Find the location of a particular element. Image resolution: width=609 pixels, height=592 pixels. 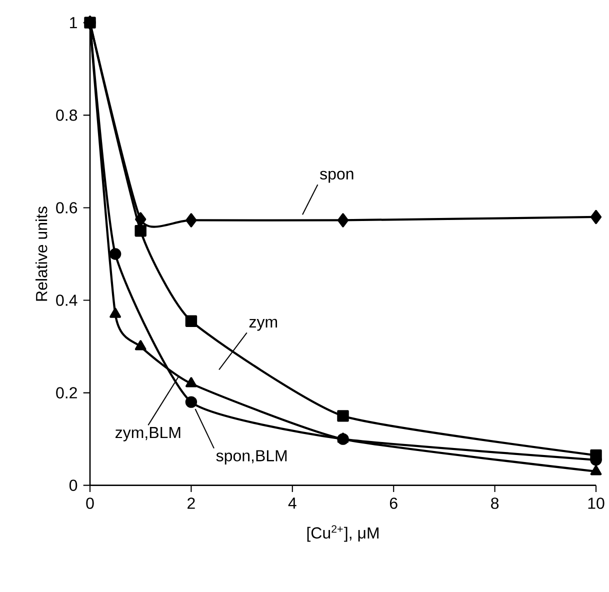

x-tick-label: 6 is located at coordinates (394, 503).